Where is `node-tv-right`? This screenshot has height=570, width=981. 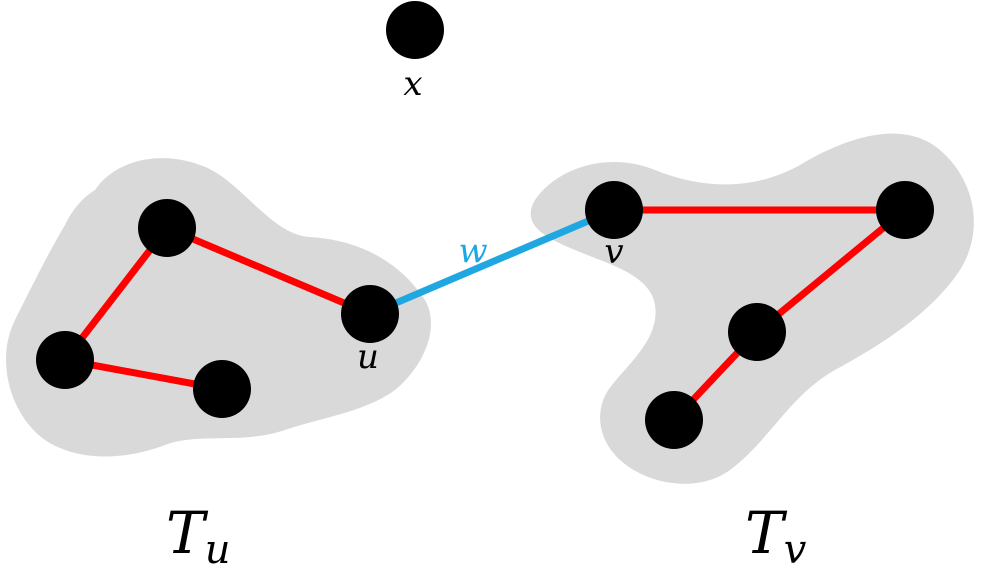 node-tv-right is located at coordinates (905, 210).